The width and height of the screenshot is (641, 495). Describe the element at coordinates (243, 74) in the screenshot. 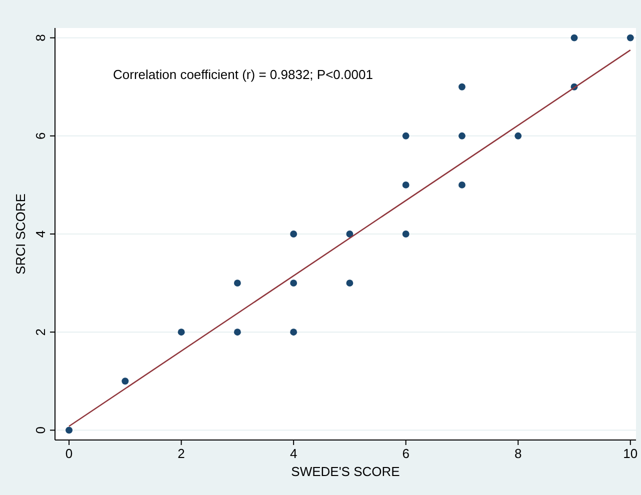

I see `annotation: Correlation coefficient (r) = 0.9832; P<0.0001` at that location.